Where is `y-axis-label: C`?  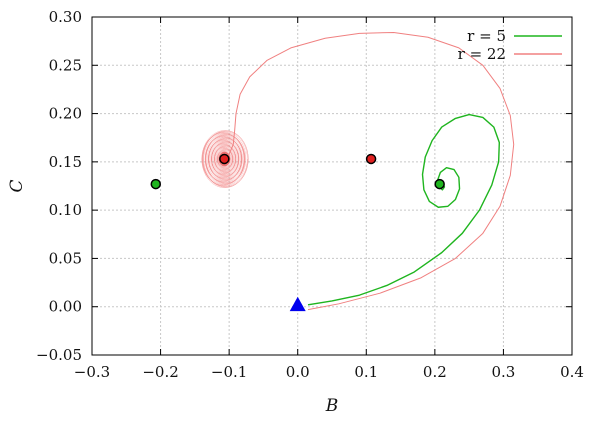
y-axis-label: C is located at coordinates (17, 185).